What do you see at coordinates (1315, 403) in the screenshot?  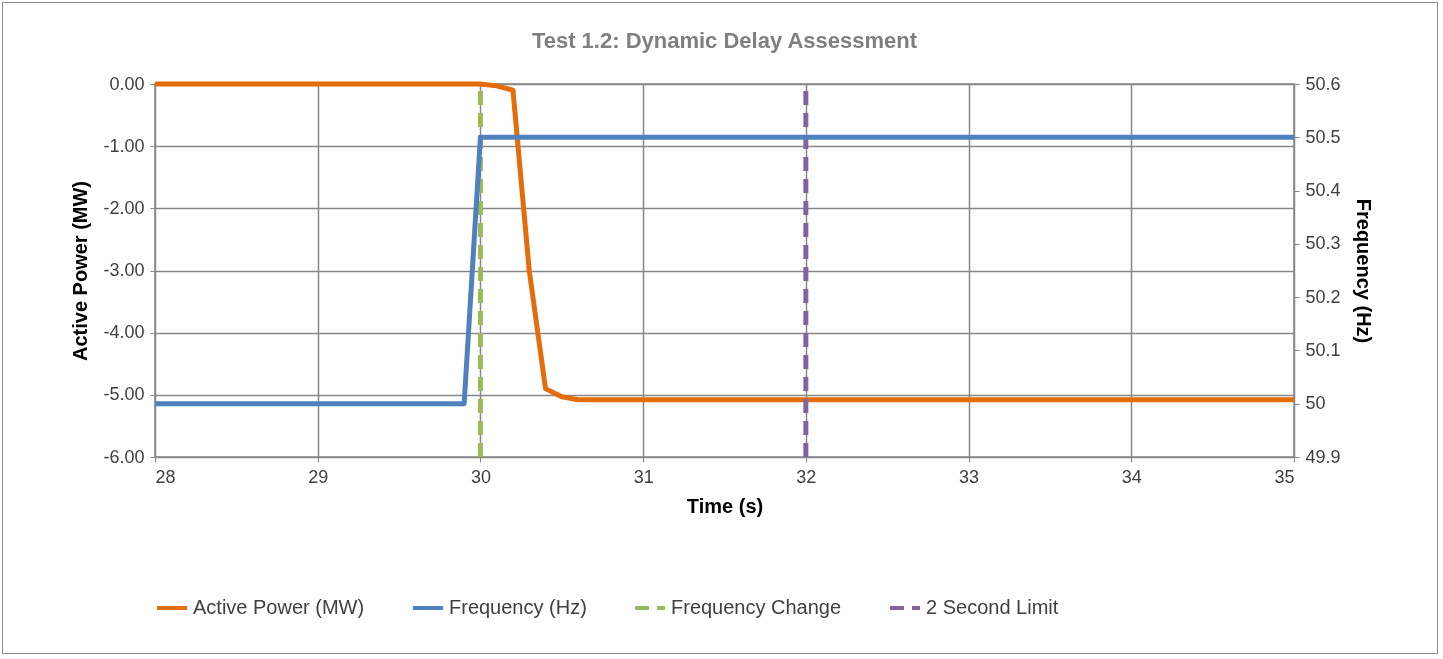 I see `y2-tick-label: 50` at bounding box center [1315, 403].